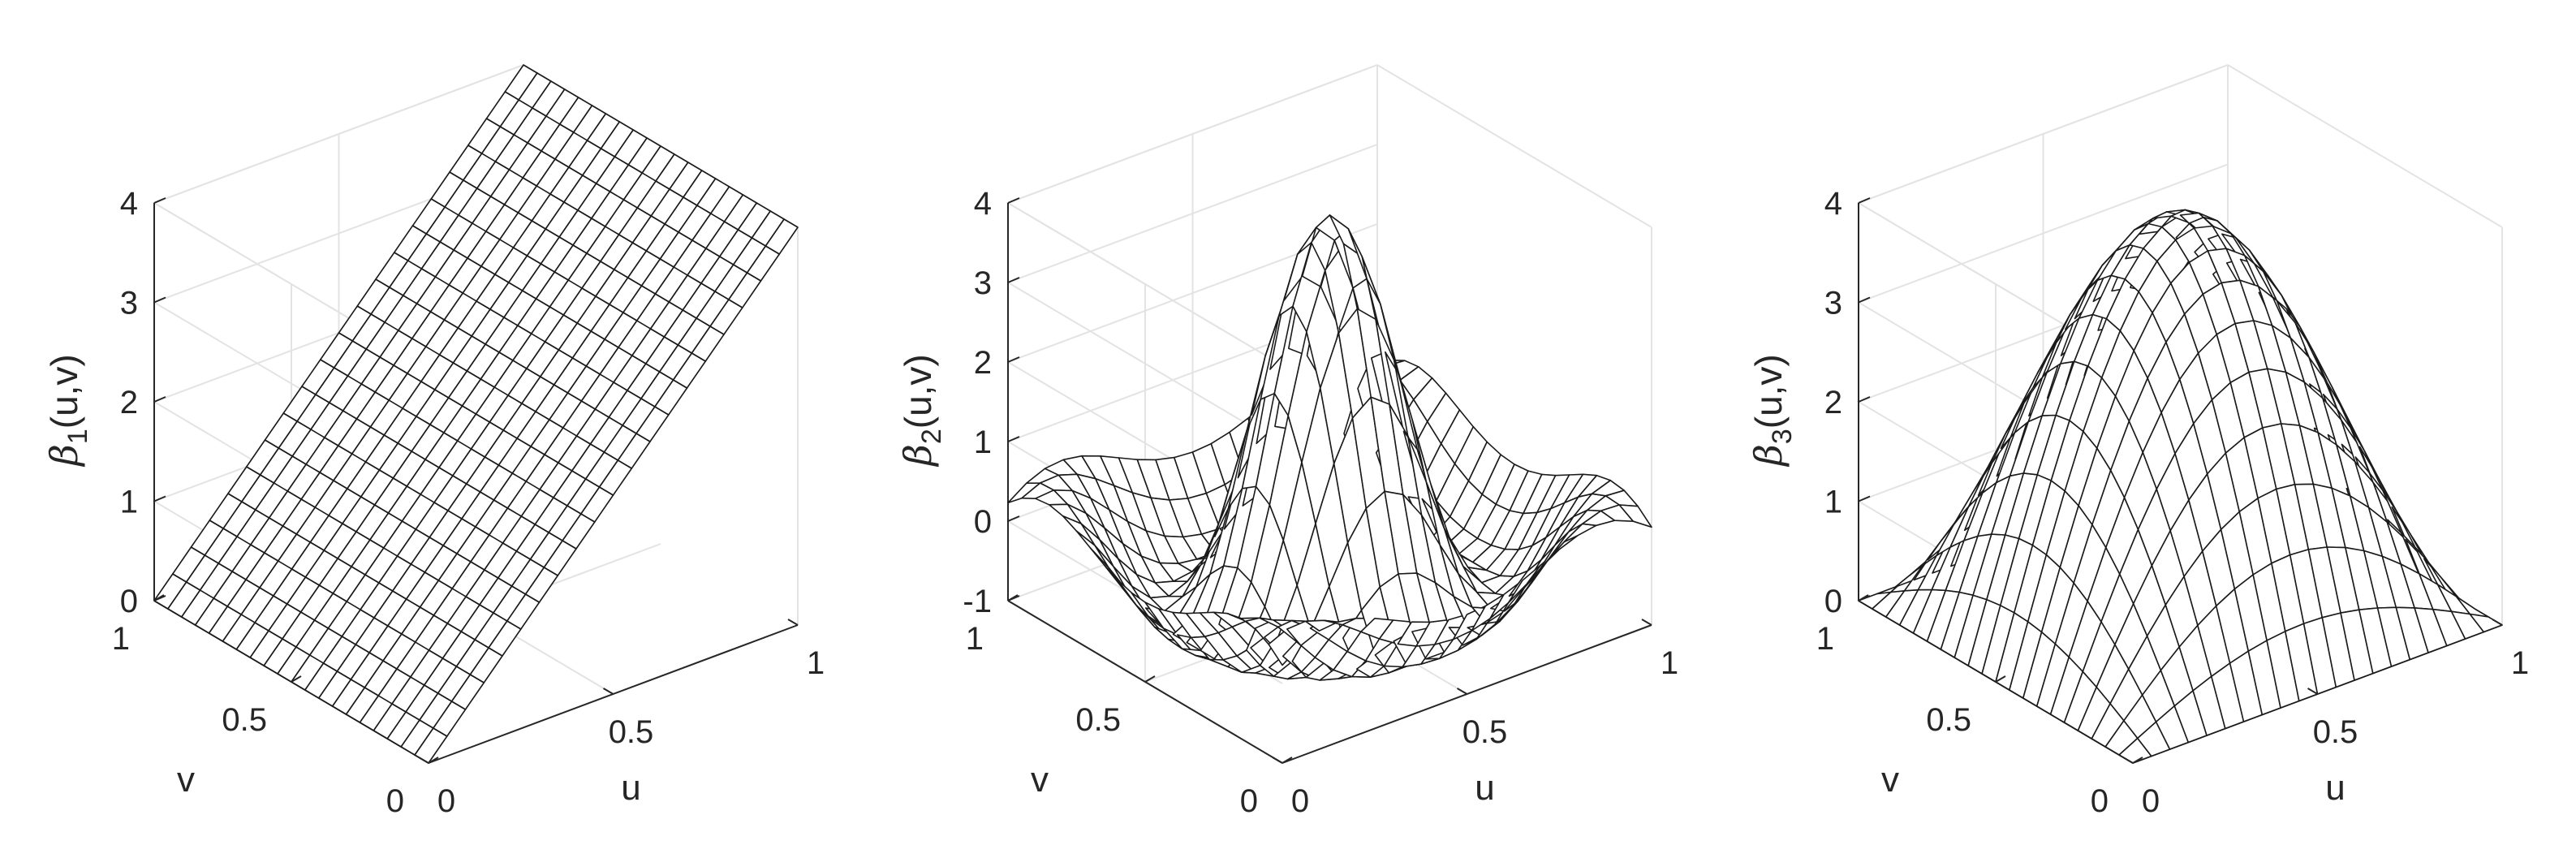  I want to click on z-axis-label: β3(u,v), so click(1772, 411).